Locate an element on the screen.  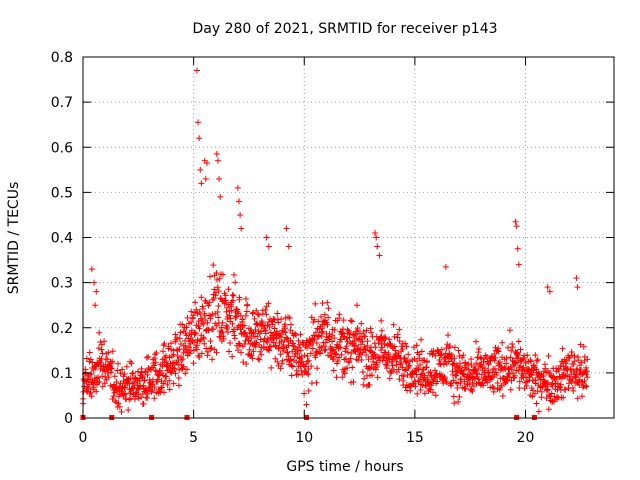
x-axis-label: GPS time / hours is located at coordinates (344, 467).